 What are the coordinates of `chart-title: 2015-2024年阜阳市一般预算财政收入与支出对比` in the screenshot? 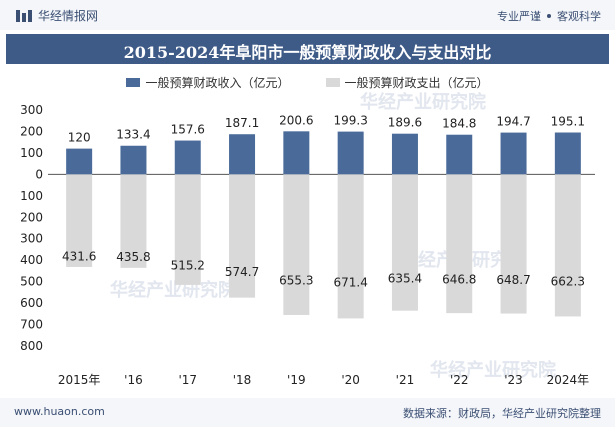 It's located at (307, 52).